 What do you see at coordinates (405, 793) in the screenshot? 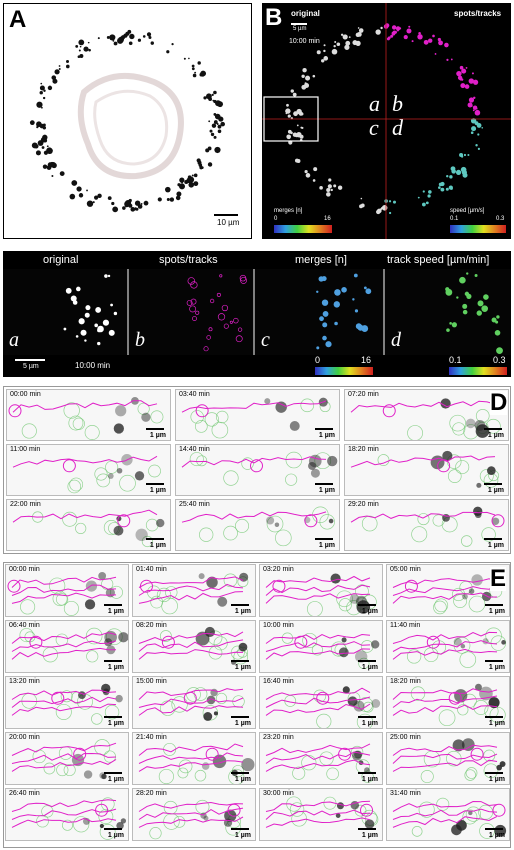
I see `panel-e-frame-time: 31:40 min` at bounding box center [405, 793].